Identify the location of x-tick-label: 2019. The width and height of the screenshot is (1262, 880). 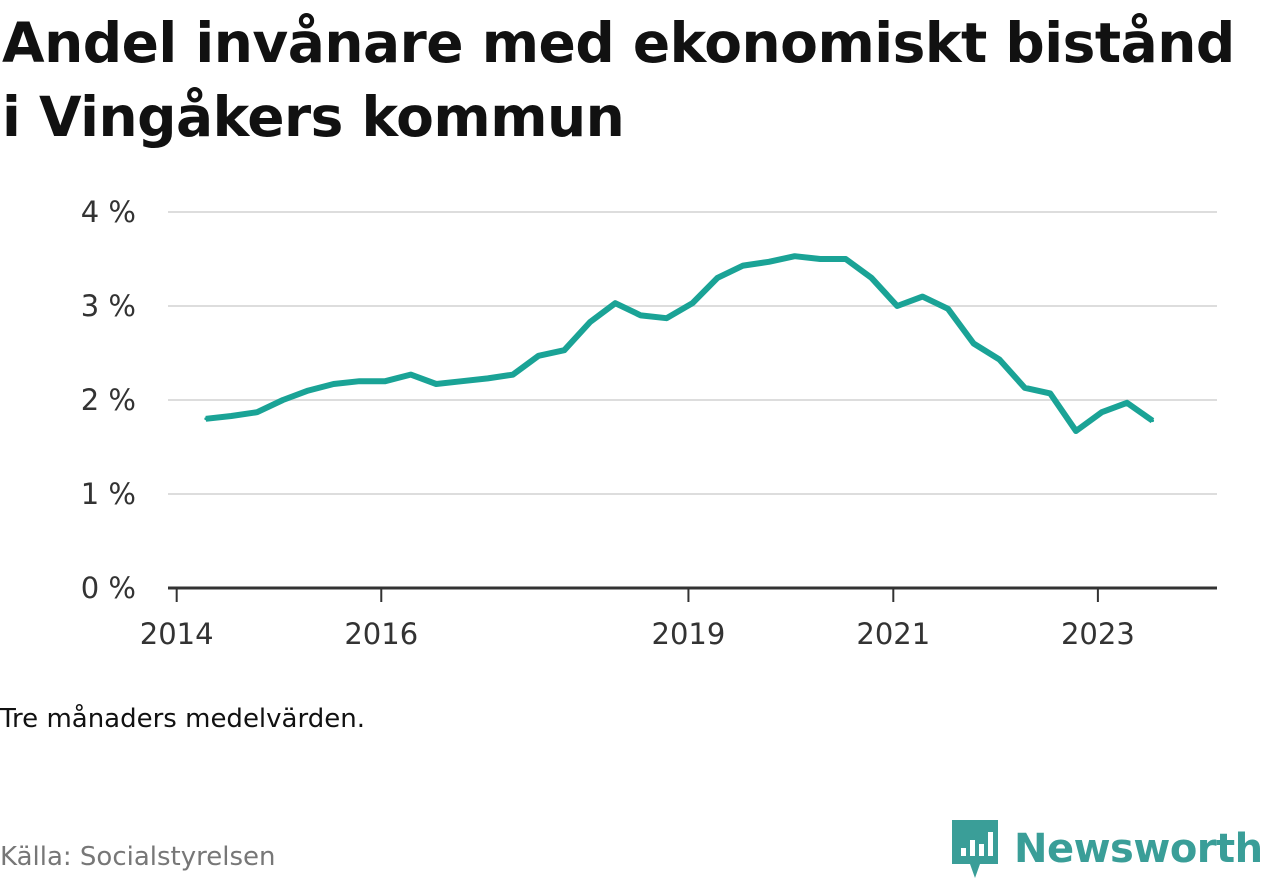
(689, 634).